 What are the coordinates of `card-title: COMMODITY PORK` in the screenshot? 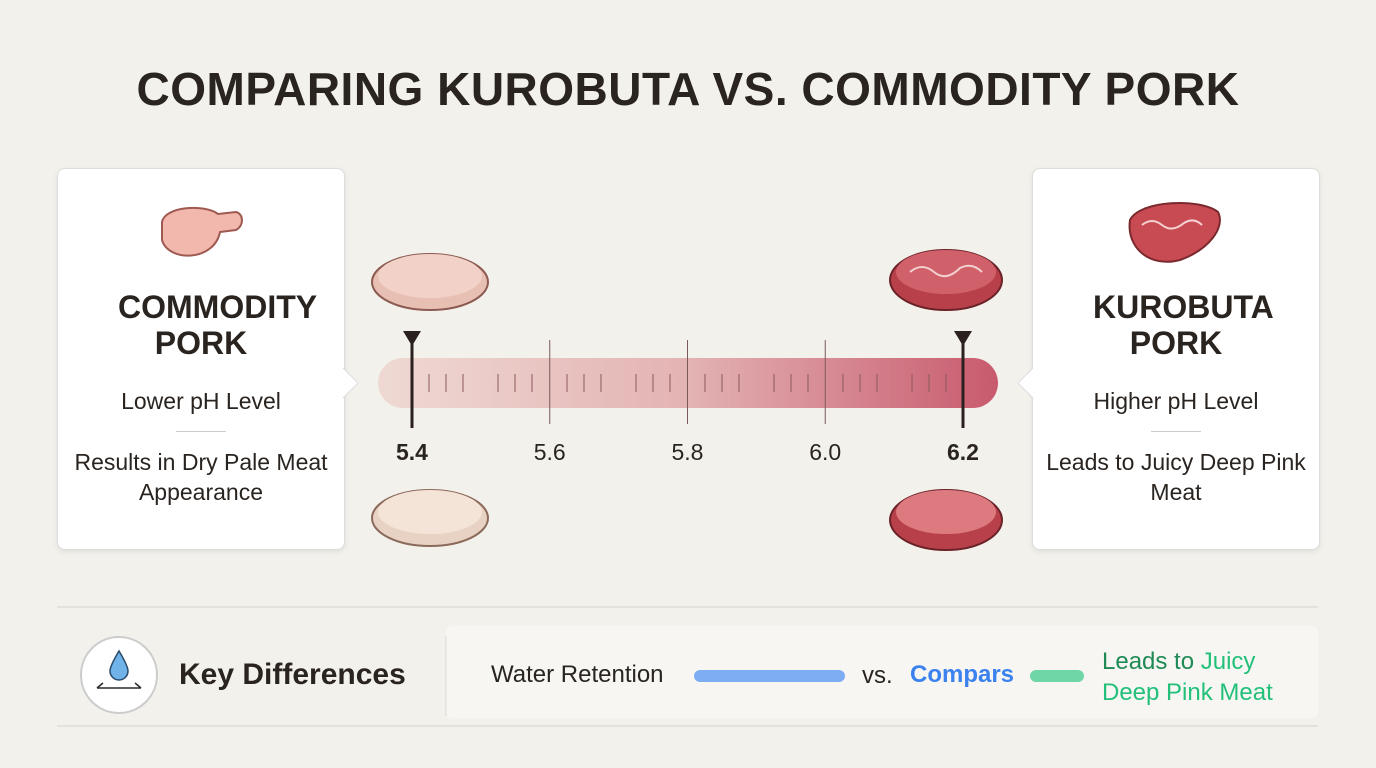 It's located at (218, 325).